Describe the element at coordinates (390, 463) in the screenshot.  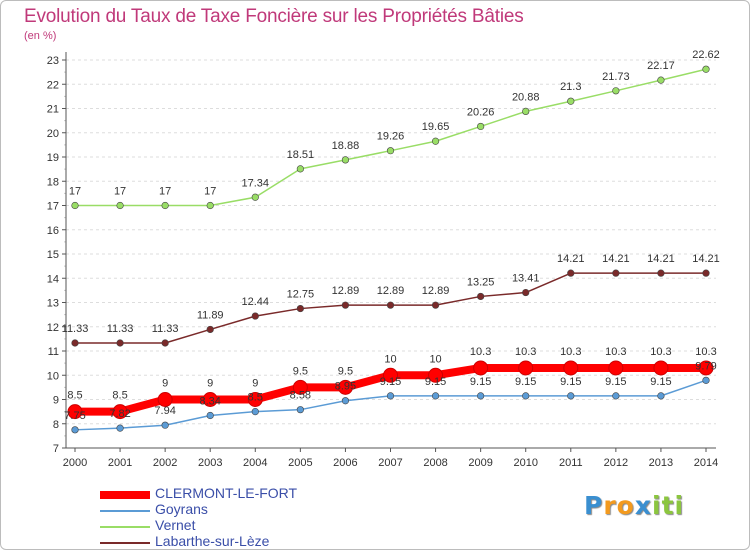
I see `x-tick-label-2007: 2007` at that location.